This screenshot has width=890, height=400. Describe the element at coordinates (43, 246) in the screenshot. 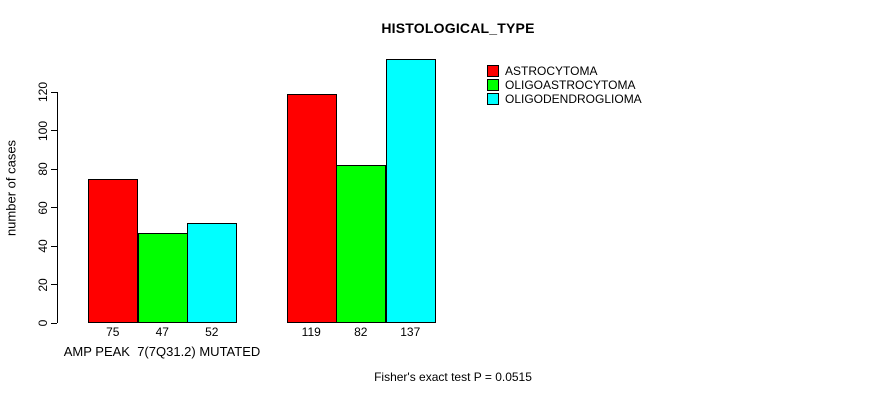

I see `y-axis-tick-label: 40` at that location.